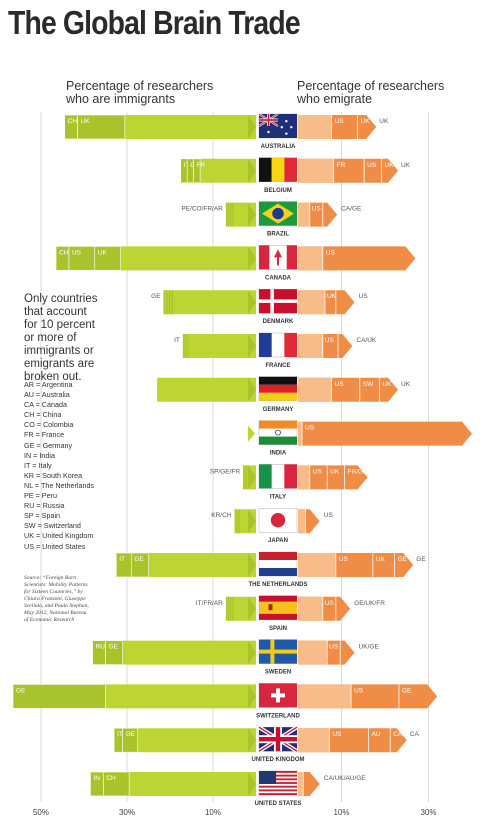 This screenshot has height=831, width=489. I want to click on country-name: CANADA, so click(278, 278).